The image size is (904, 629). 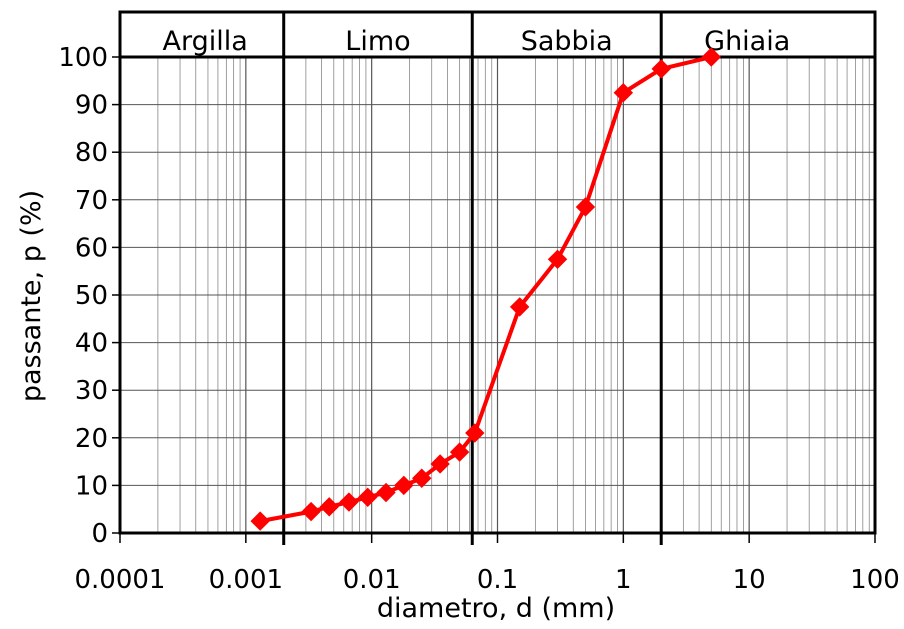 What do you see at coordinates (83, 58) in the screenshot?
I see `y-tick-label: 100` at bounding box center [83, 58].